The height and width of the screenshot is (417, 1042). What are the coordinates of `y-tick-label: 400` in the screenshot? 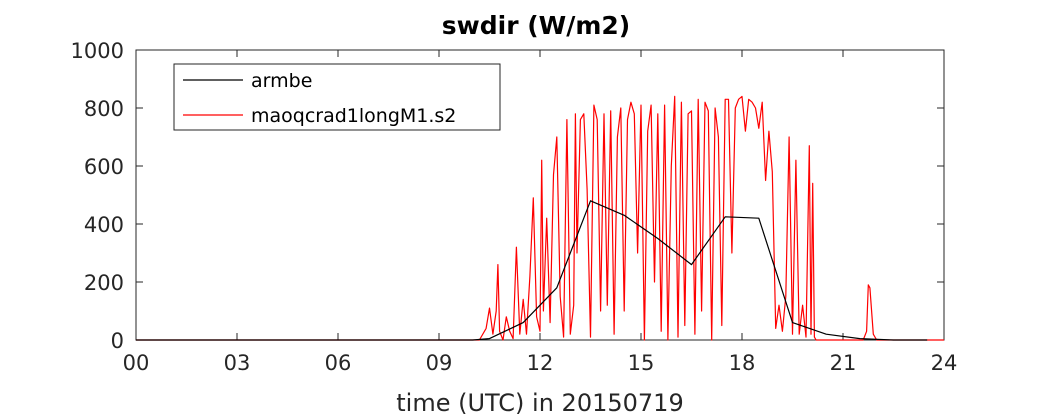 It's located at (104, 225).